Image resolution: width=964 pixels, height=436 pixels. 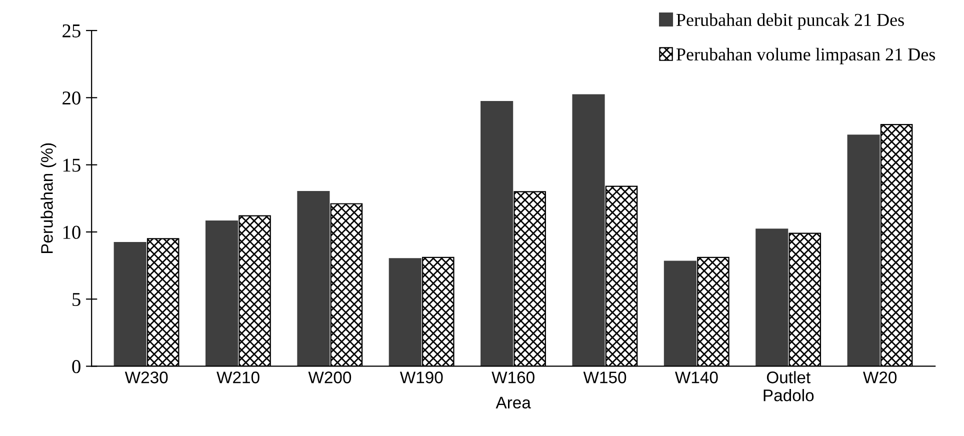 What do you see at coordinates (696, 378) in the screenshot?
I see `x-tick-label: W140` at bounding box center [696, 378].